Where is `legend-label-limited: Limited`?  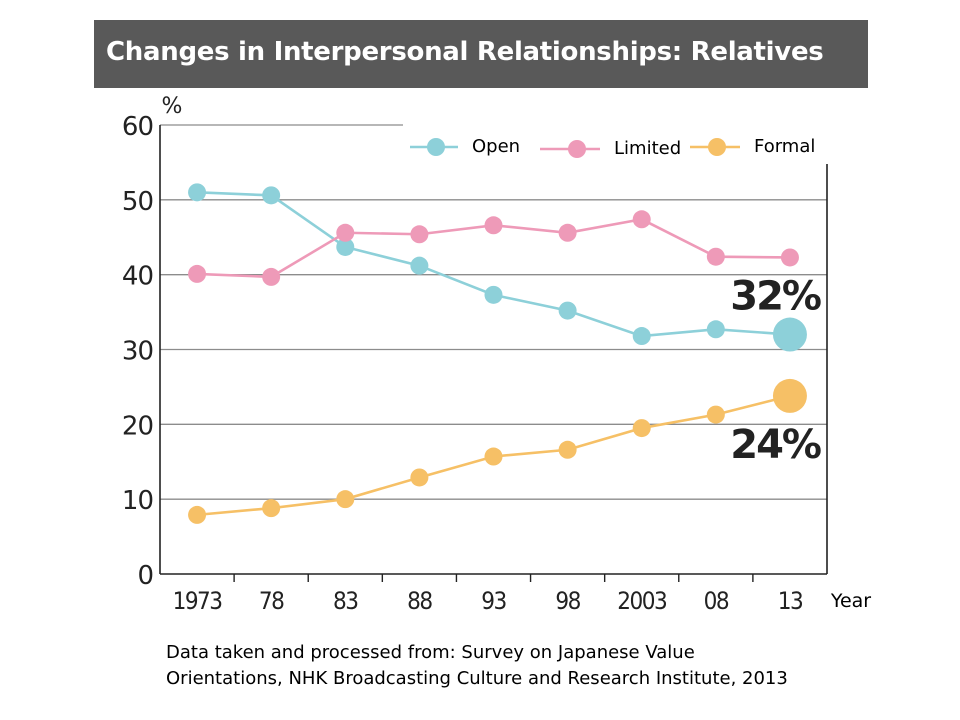
legend-label-limited: Limited is located at coordinates (647, 148).